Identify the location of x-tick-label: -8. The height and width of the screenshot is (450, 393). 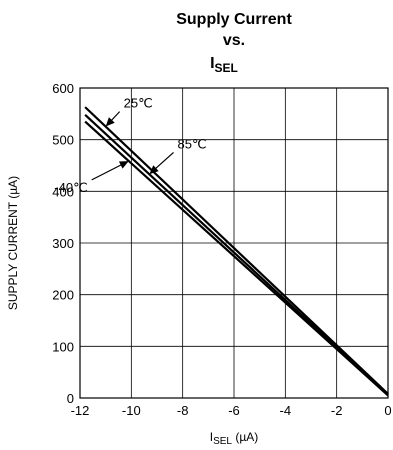
(183, 410).